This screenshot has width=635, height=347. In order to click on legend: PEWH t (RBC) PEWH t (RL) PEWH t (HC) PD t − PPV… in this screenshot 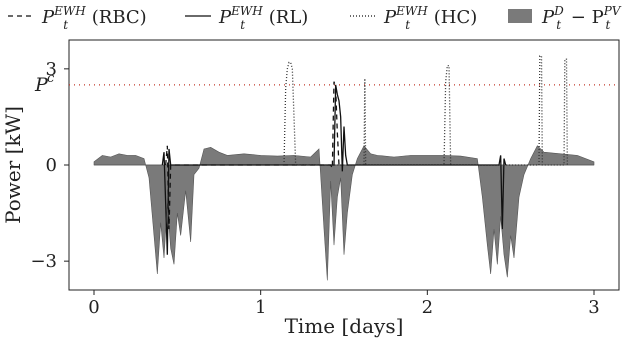, I will do `click(315, 18)`.